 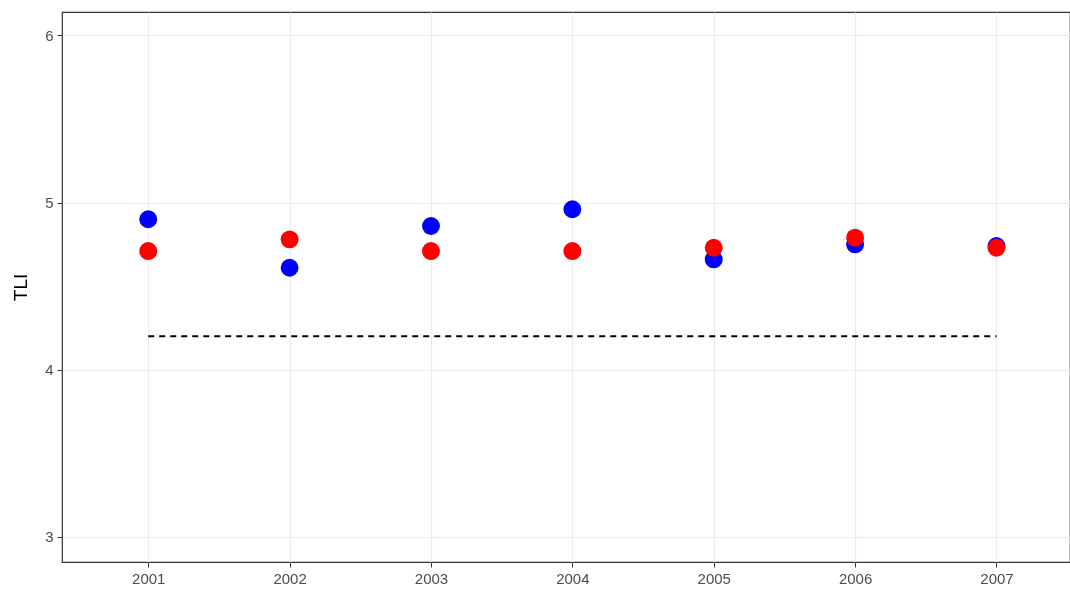 What do you see at coordinates (855, 578) in the screenshot?
I see `x-tick-label: 2006` at bounding box center [855, 578].